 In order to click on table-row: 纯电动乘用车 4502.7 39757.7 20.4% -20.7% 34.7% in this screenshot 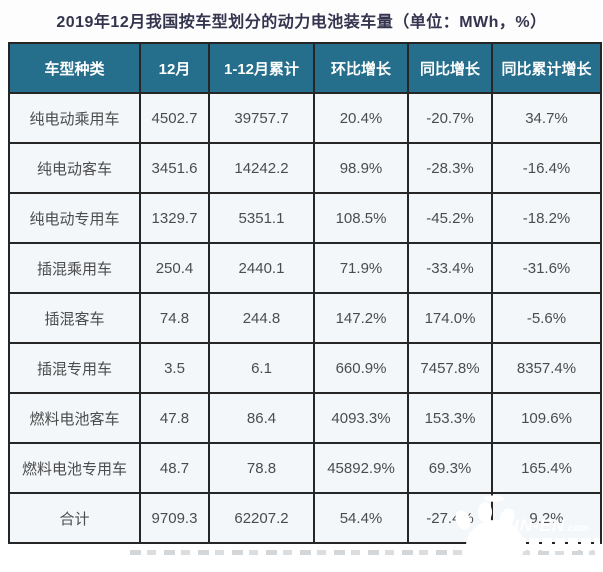, I will do `click(305, 118)`.